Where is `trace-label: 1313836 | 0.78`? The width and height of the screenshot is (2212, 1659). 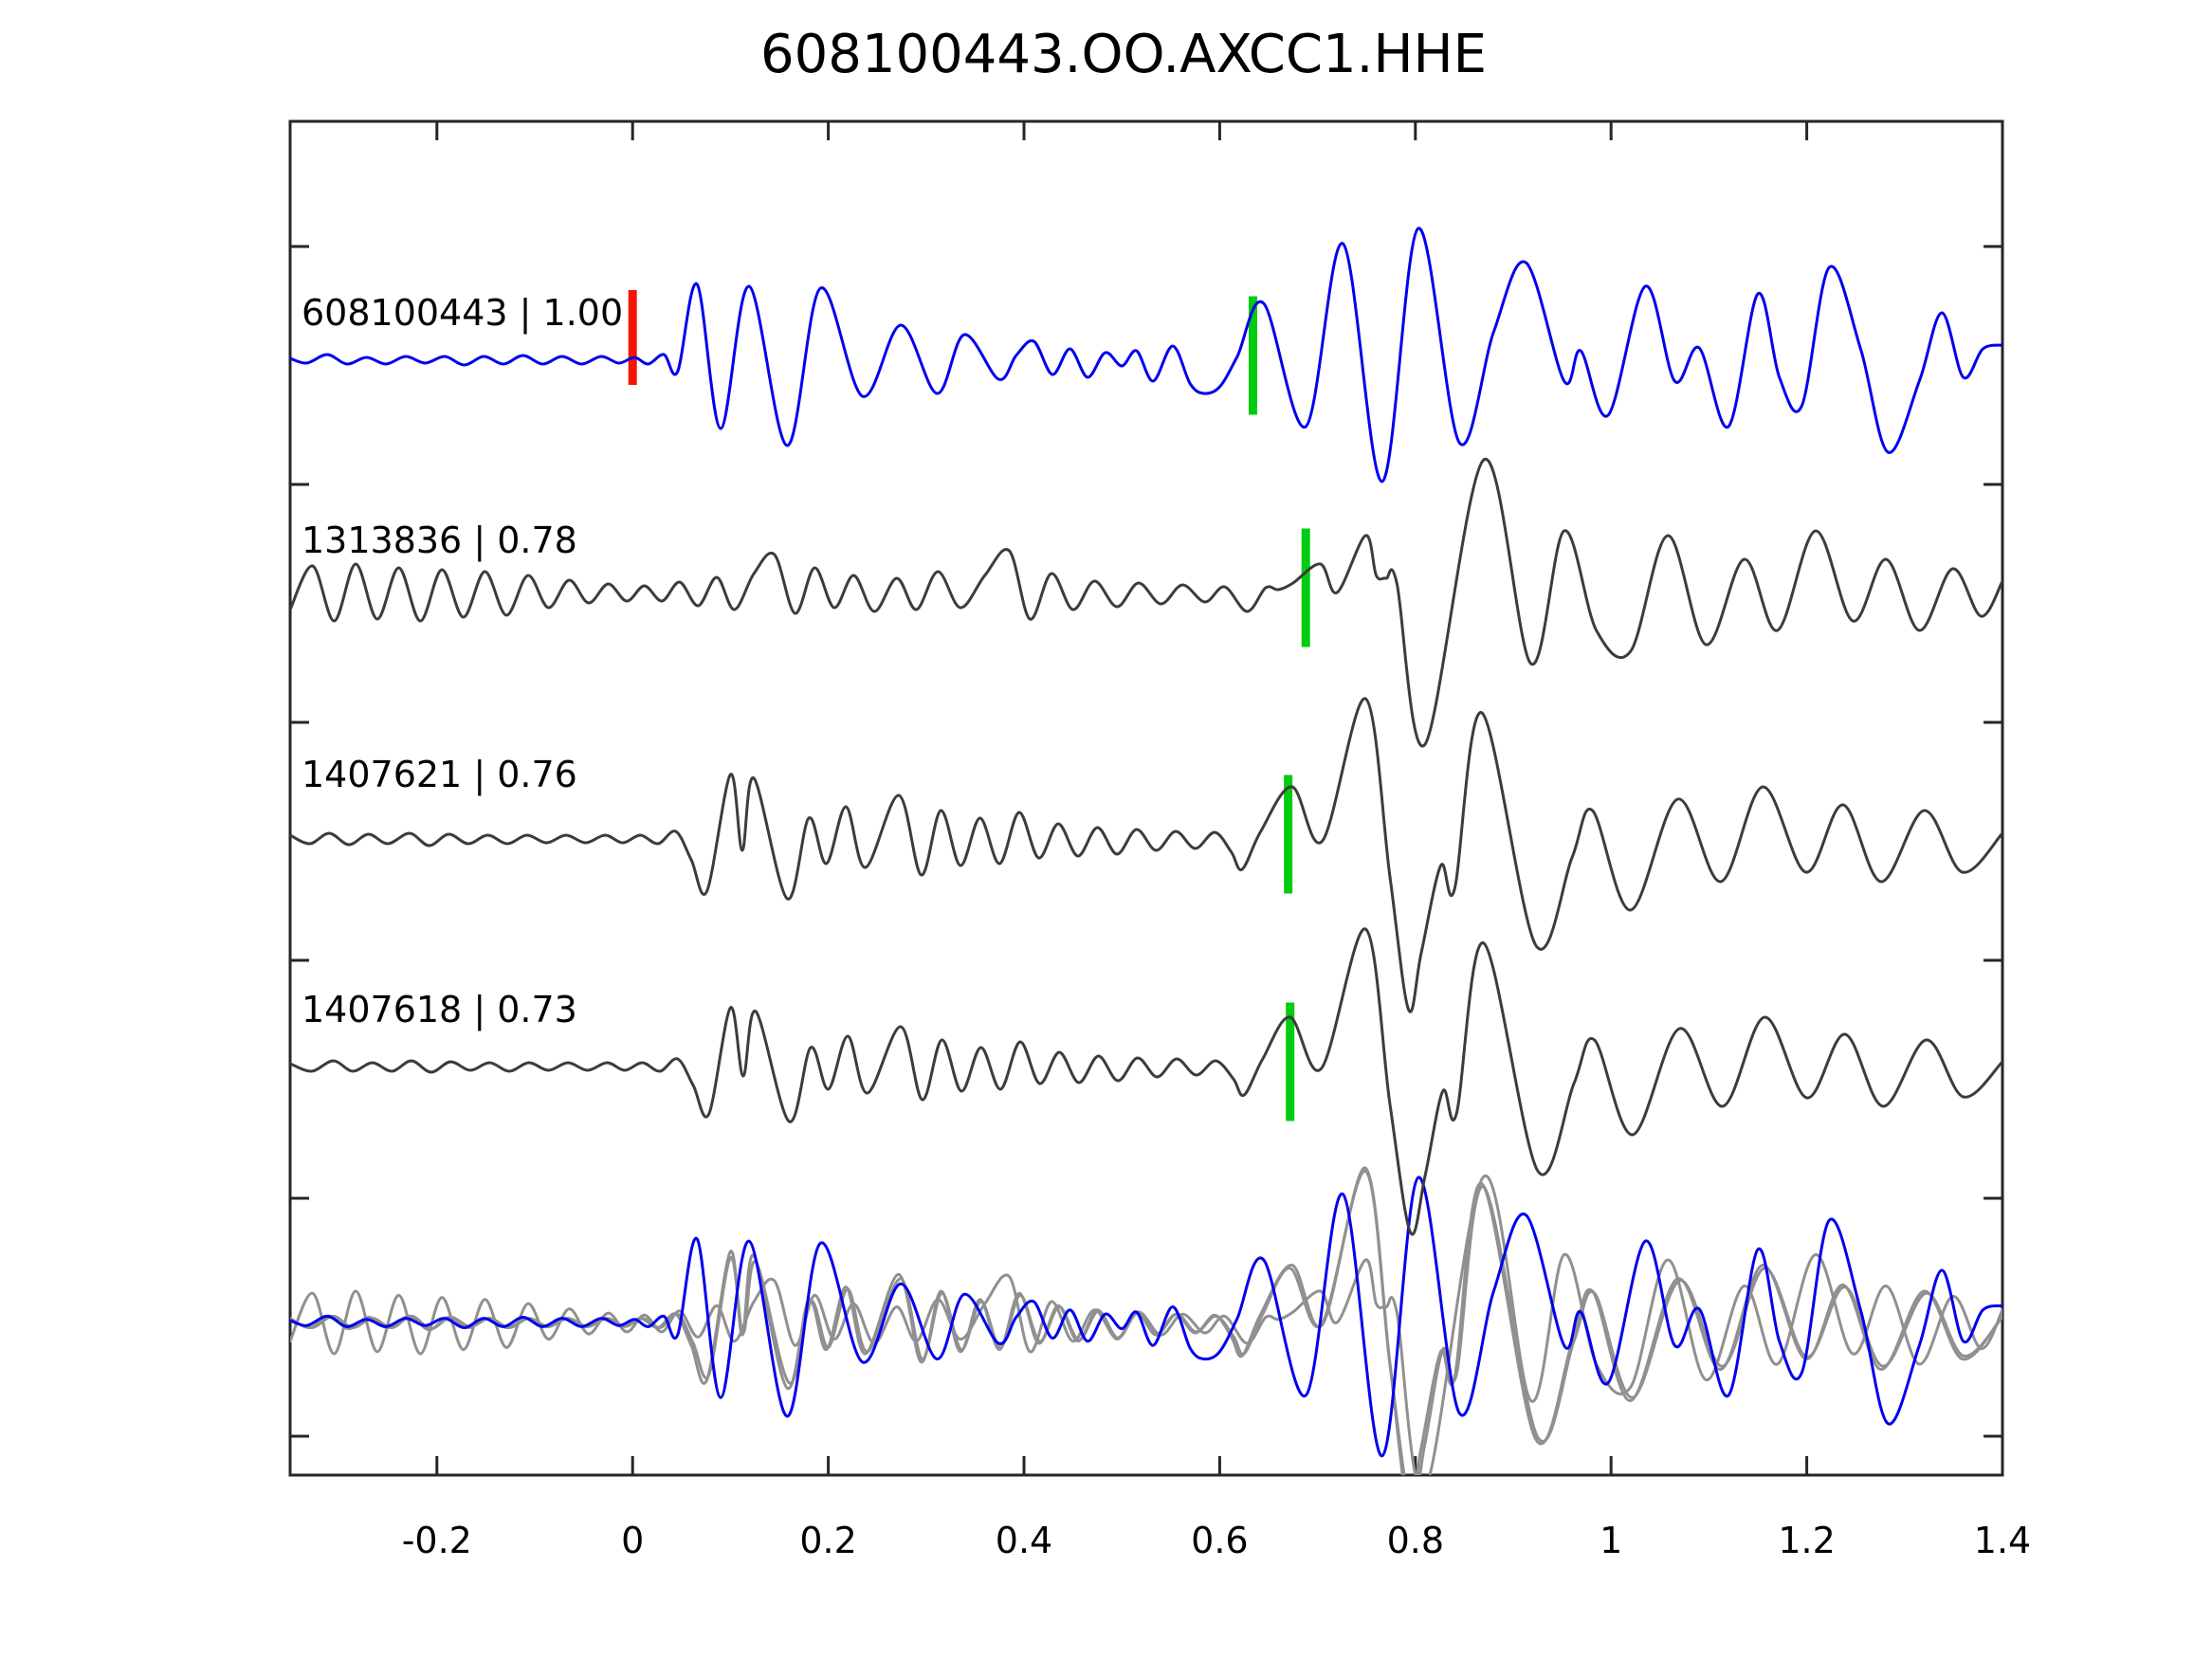 trace-label: 1313836 | 0.78 is located at coordinates (439, 541).